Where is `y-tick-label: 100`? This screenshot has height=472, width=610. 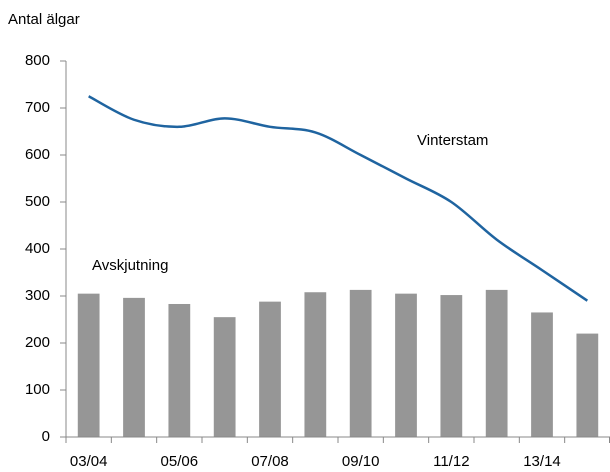 y-tick-label: 100 is located at coordinates (37, 389).